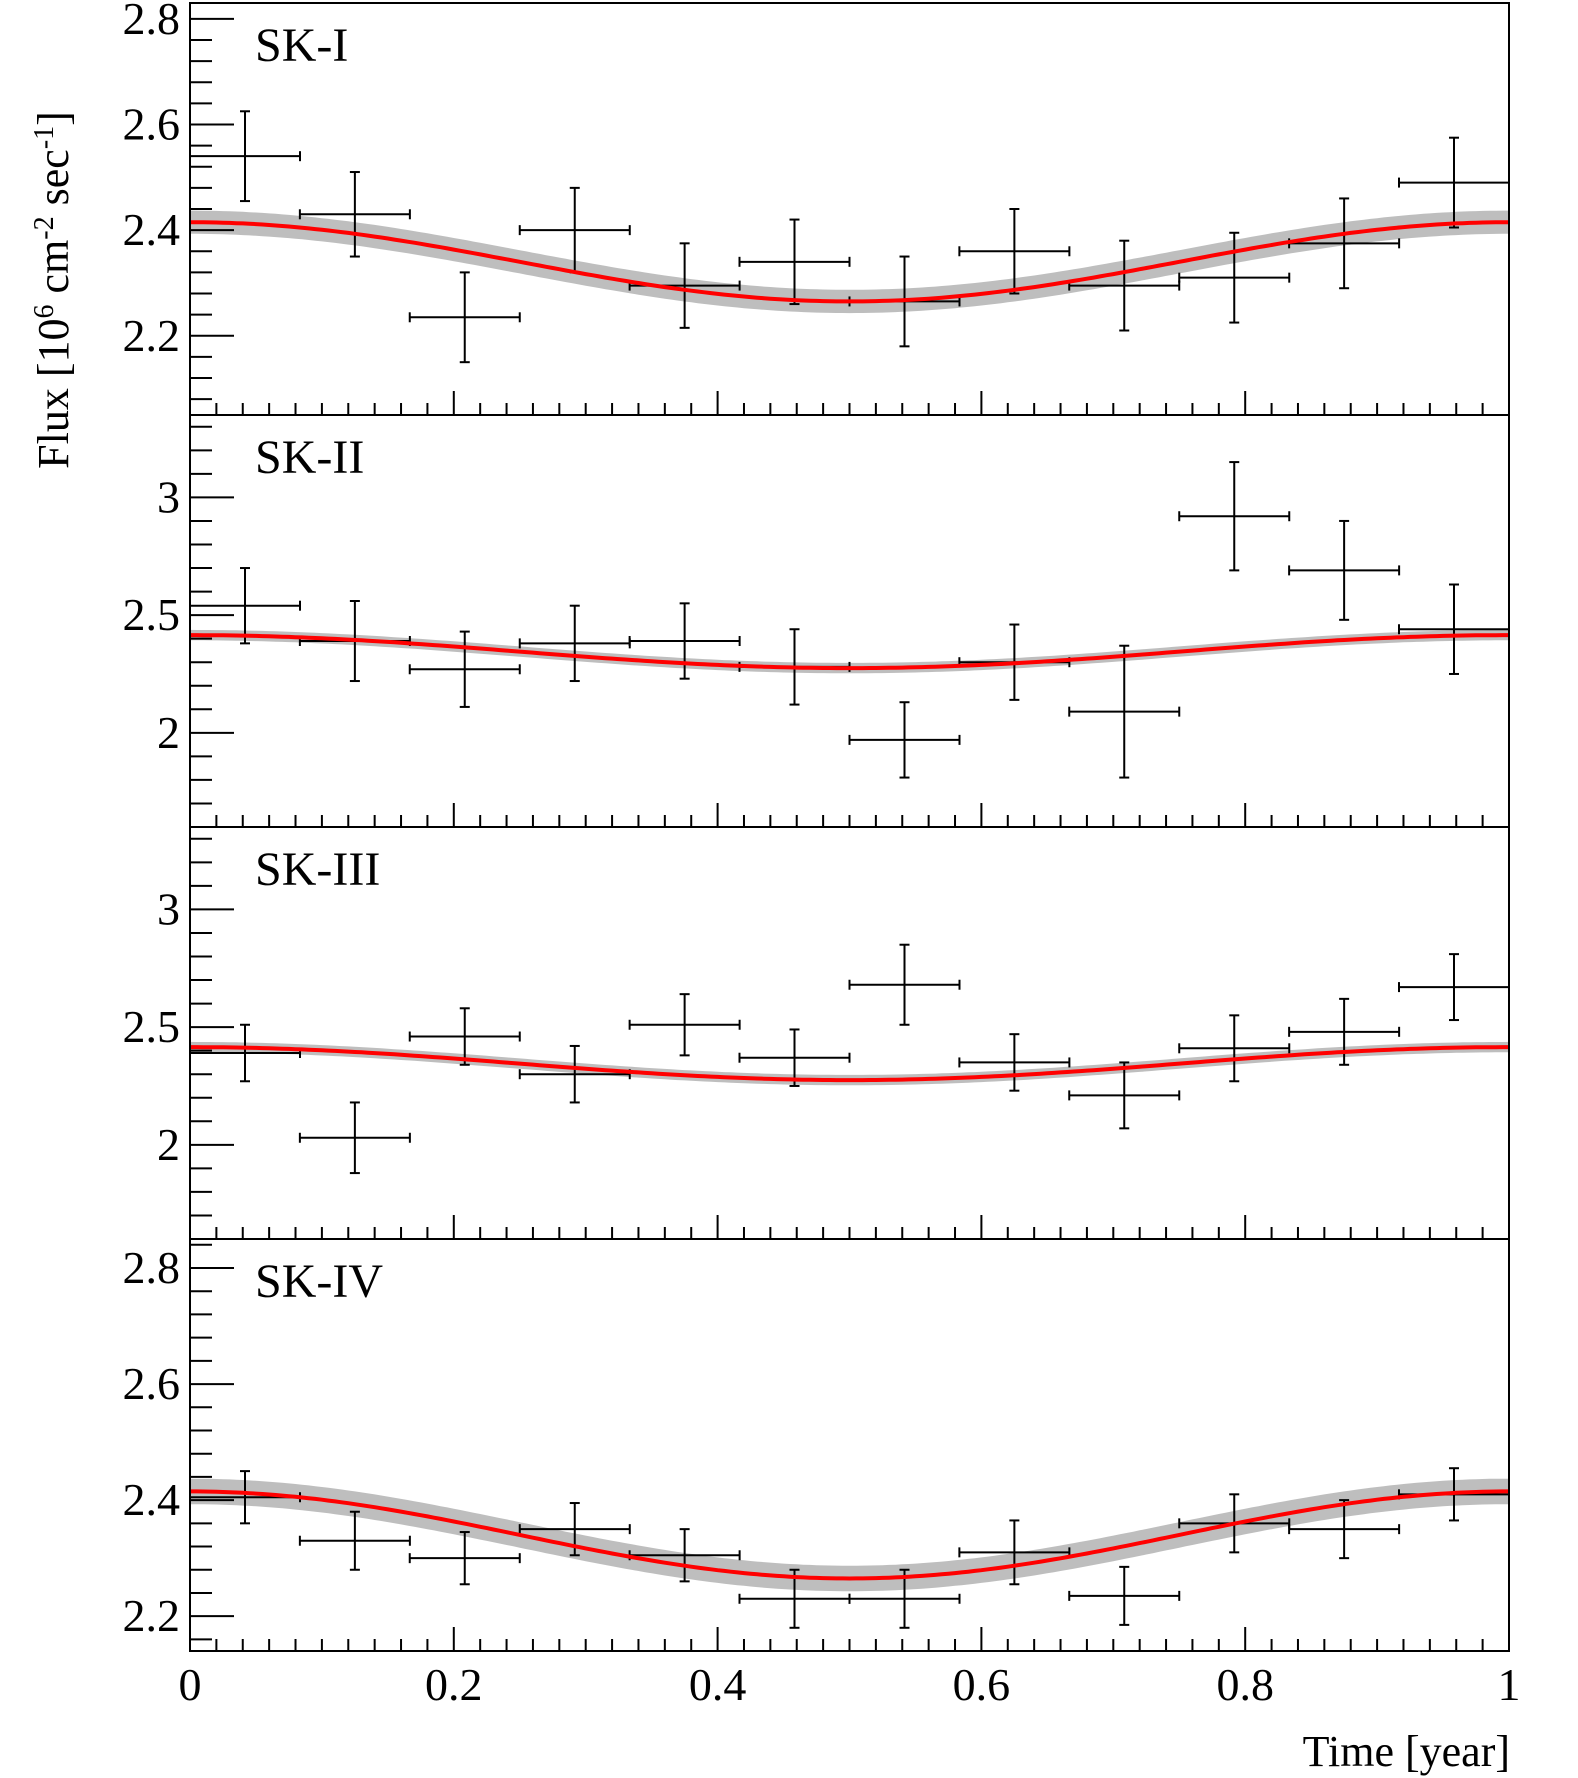  I want to click on x-tick-label: 0, so click(190, 1684).